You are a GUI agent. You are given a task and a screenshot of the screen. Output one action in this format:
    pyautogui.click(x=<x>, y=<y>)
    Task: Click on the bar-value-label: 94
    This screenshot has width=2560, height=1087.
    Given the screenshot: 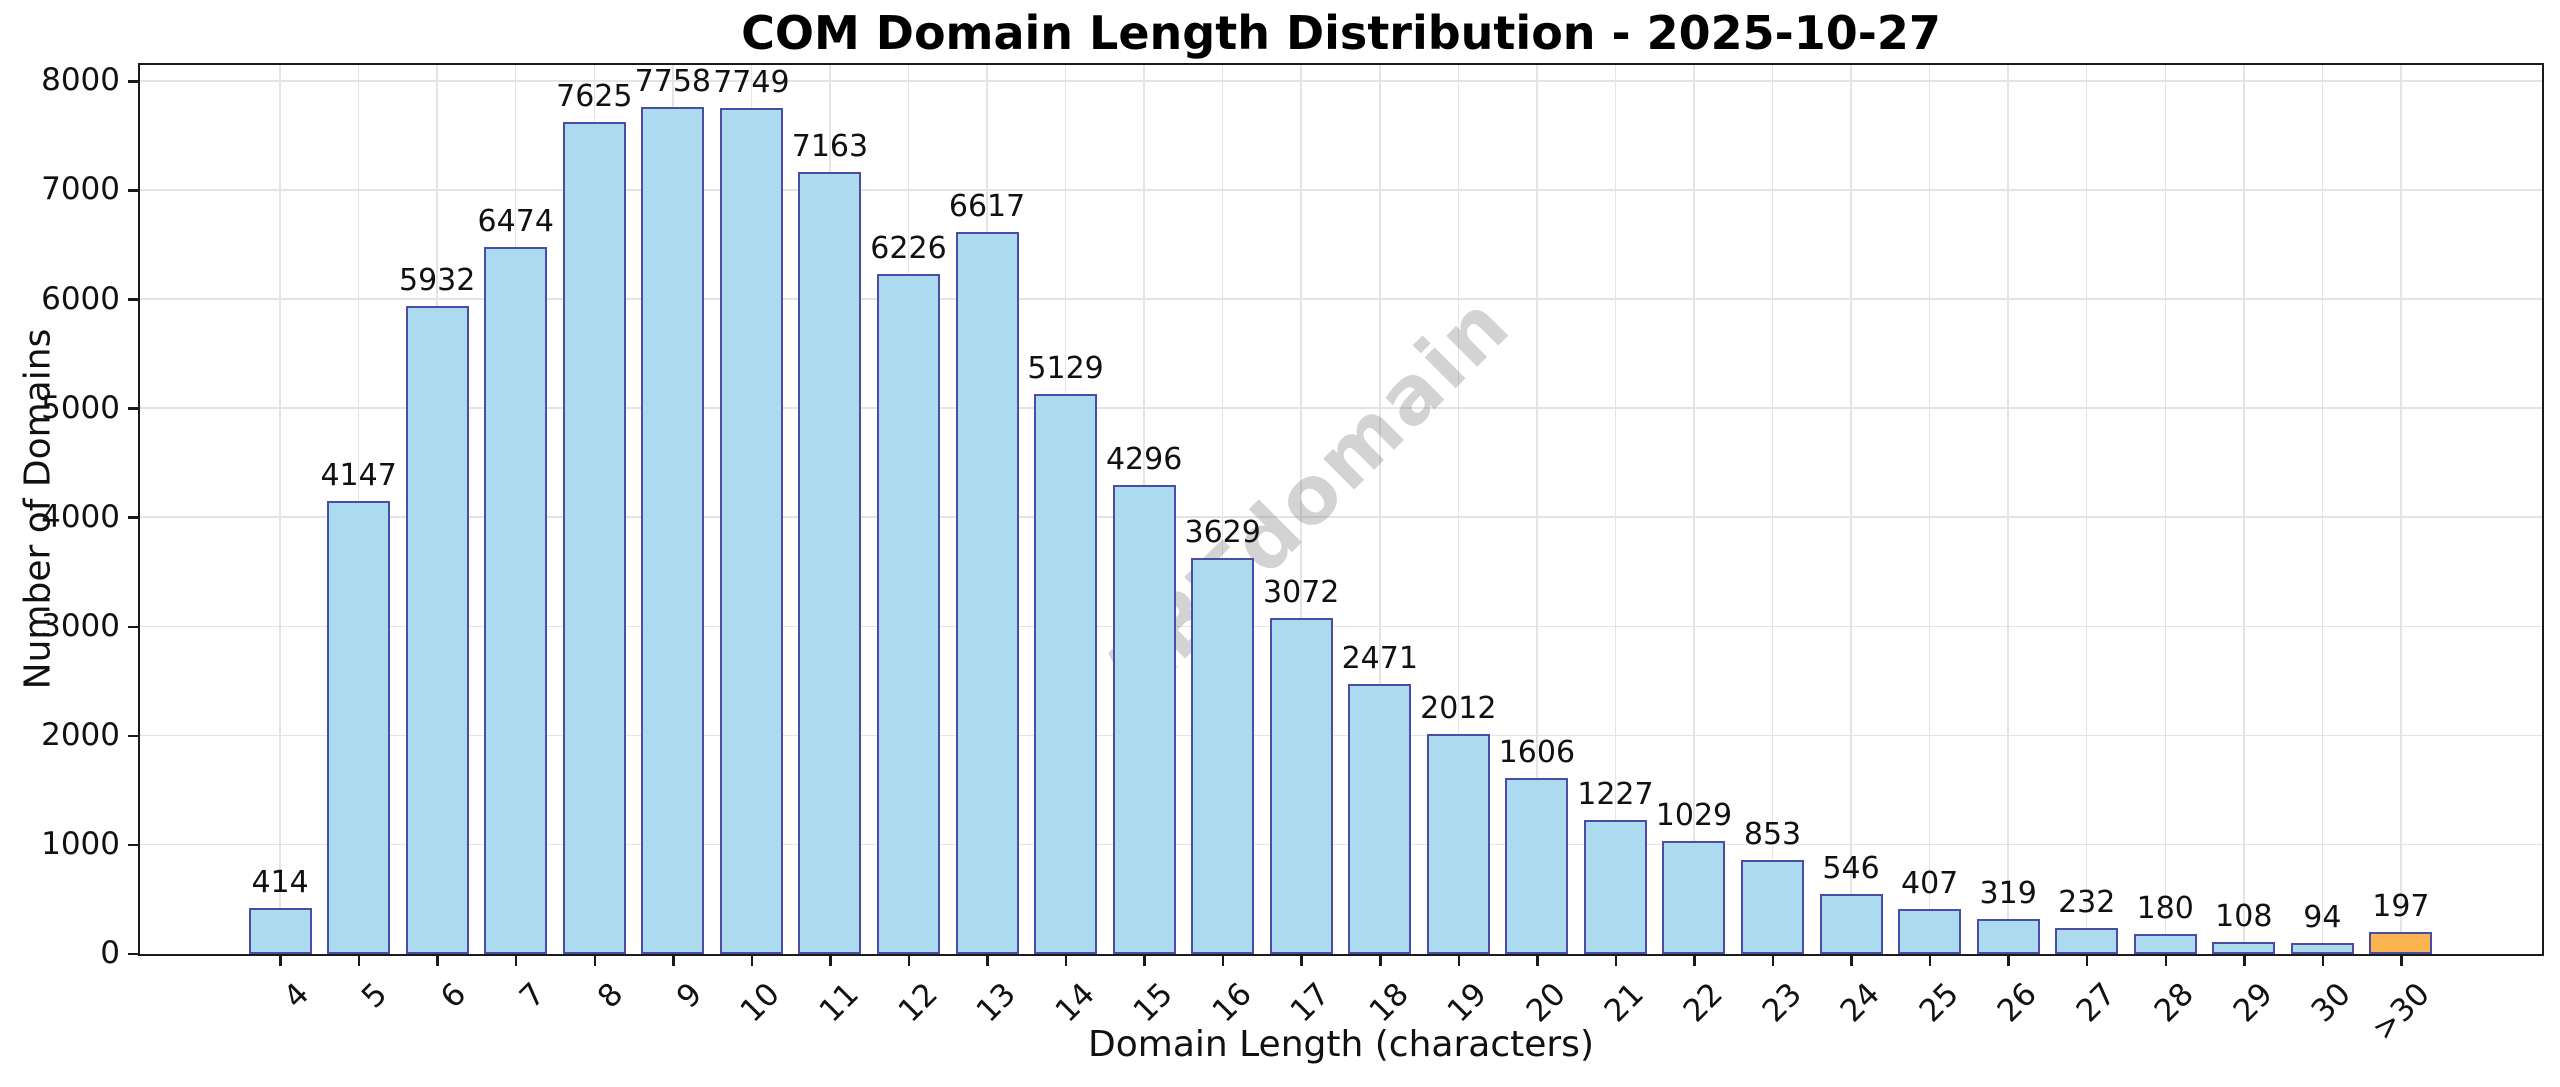 What is the action you would take?
    pyautogui.click(x=2322, y=918)
    